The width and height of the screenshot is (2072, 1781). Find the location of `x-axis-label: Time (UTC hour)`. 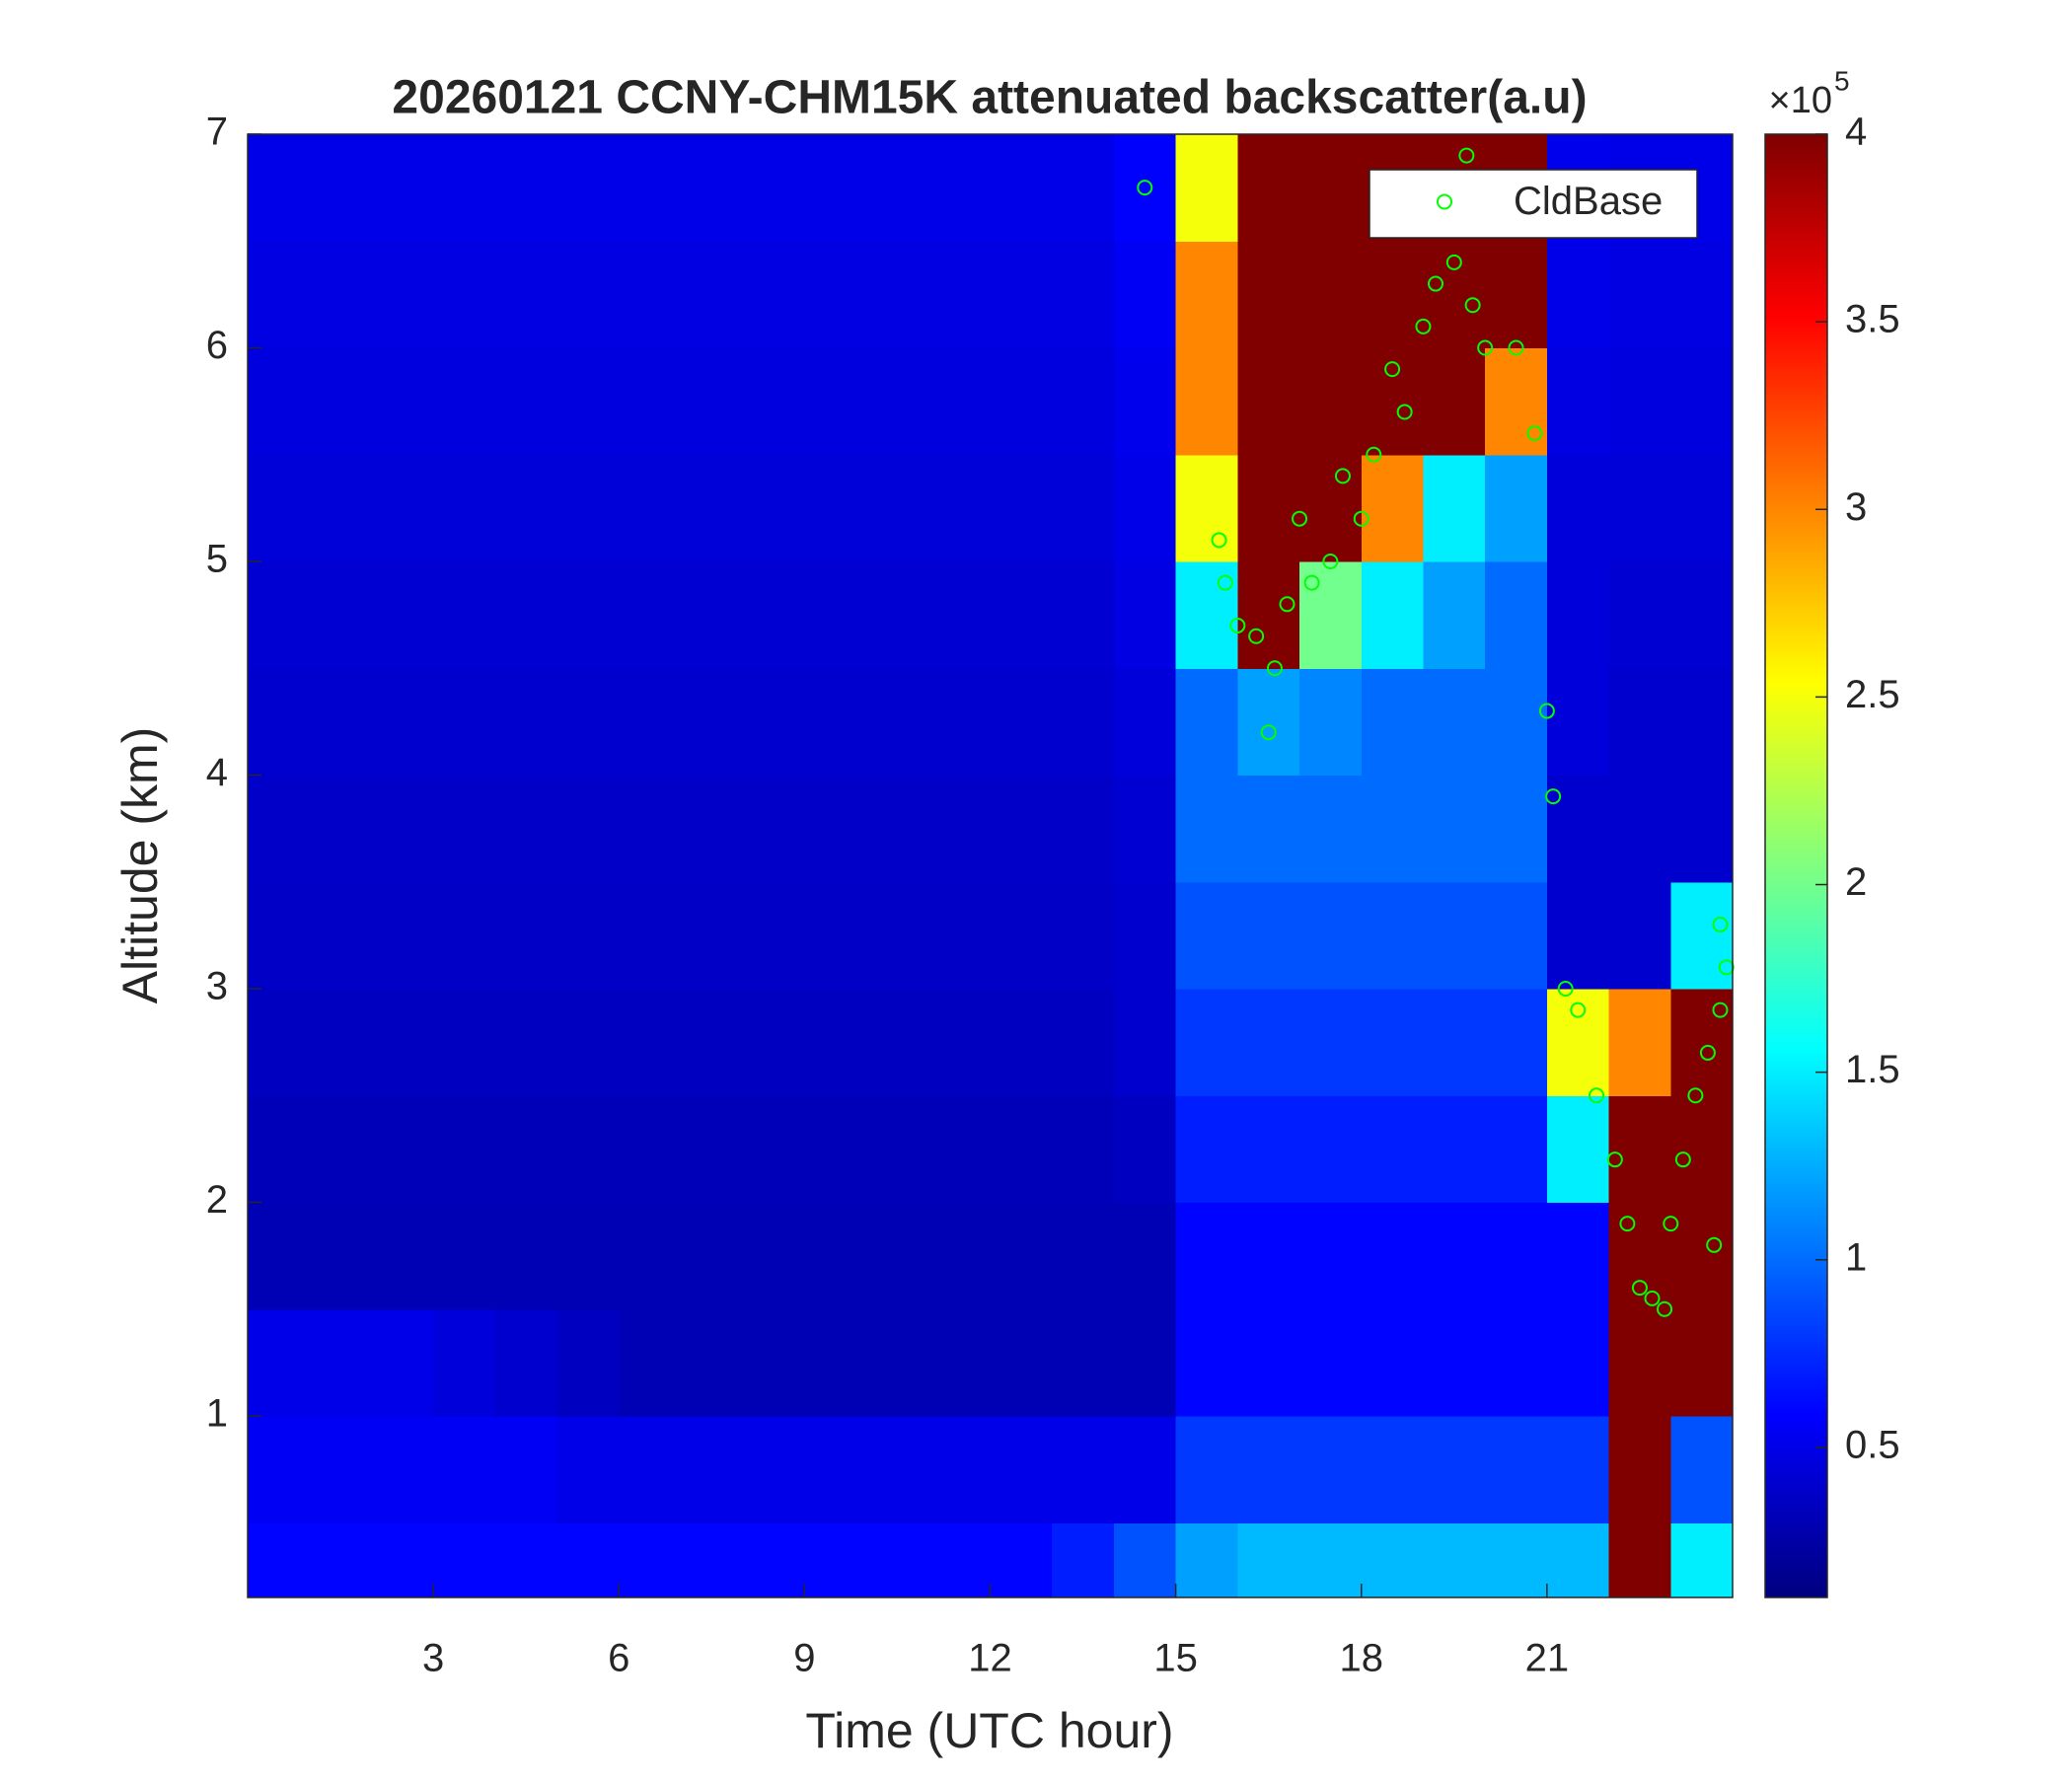

x-axis-label: Time (UTC hour) is located at coordinates (989, 1730).